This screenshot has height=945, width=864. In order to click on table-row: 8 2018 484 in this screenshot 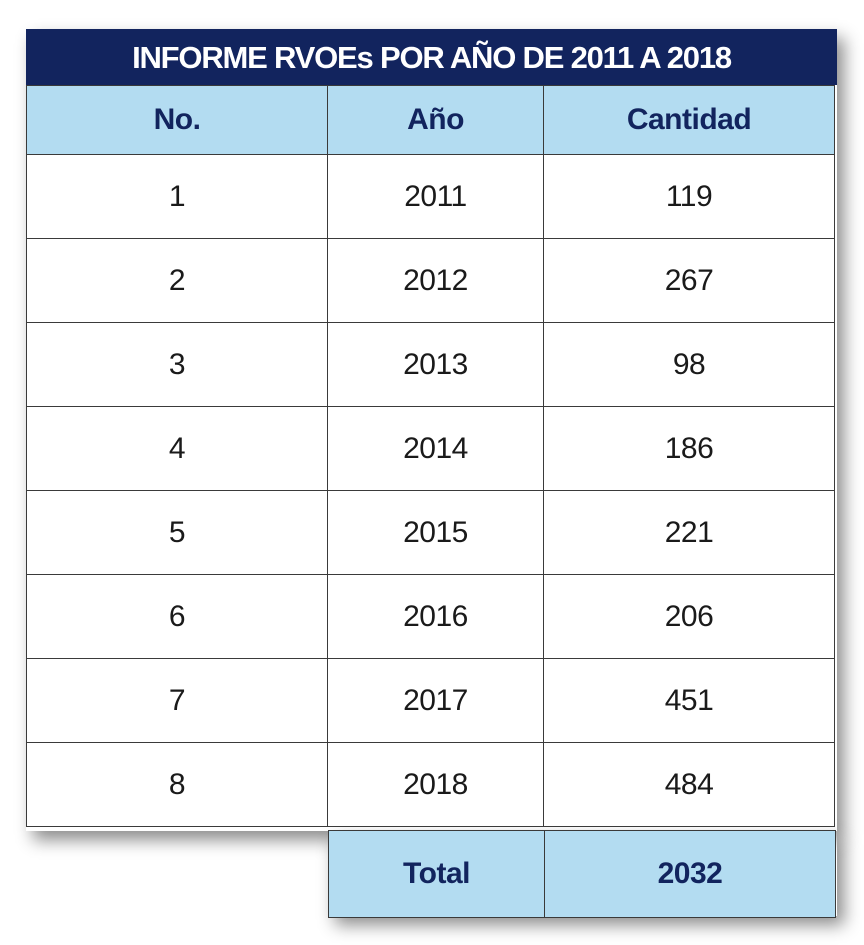, I will do `click(430, 784)`.